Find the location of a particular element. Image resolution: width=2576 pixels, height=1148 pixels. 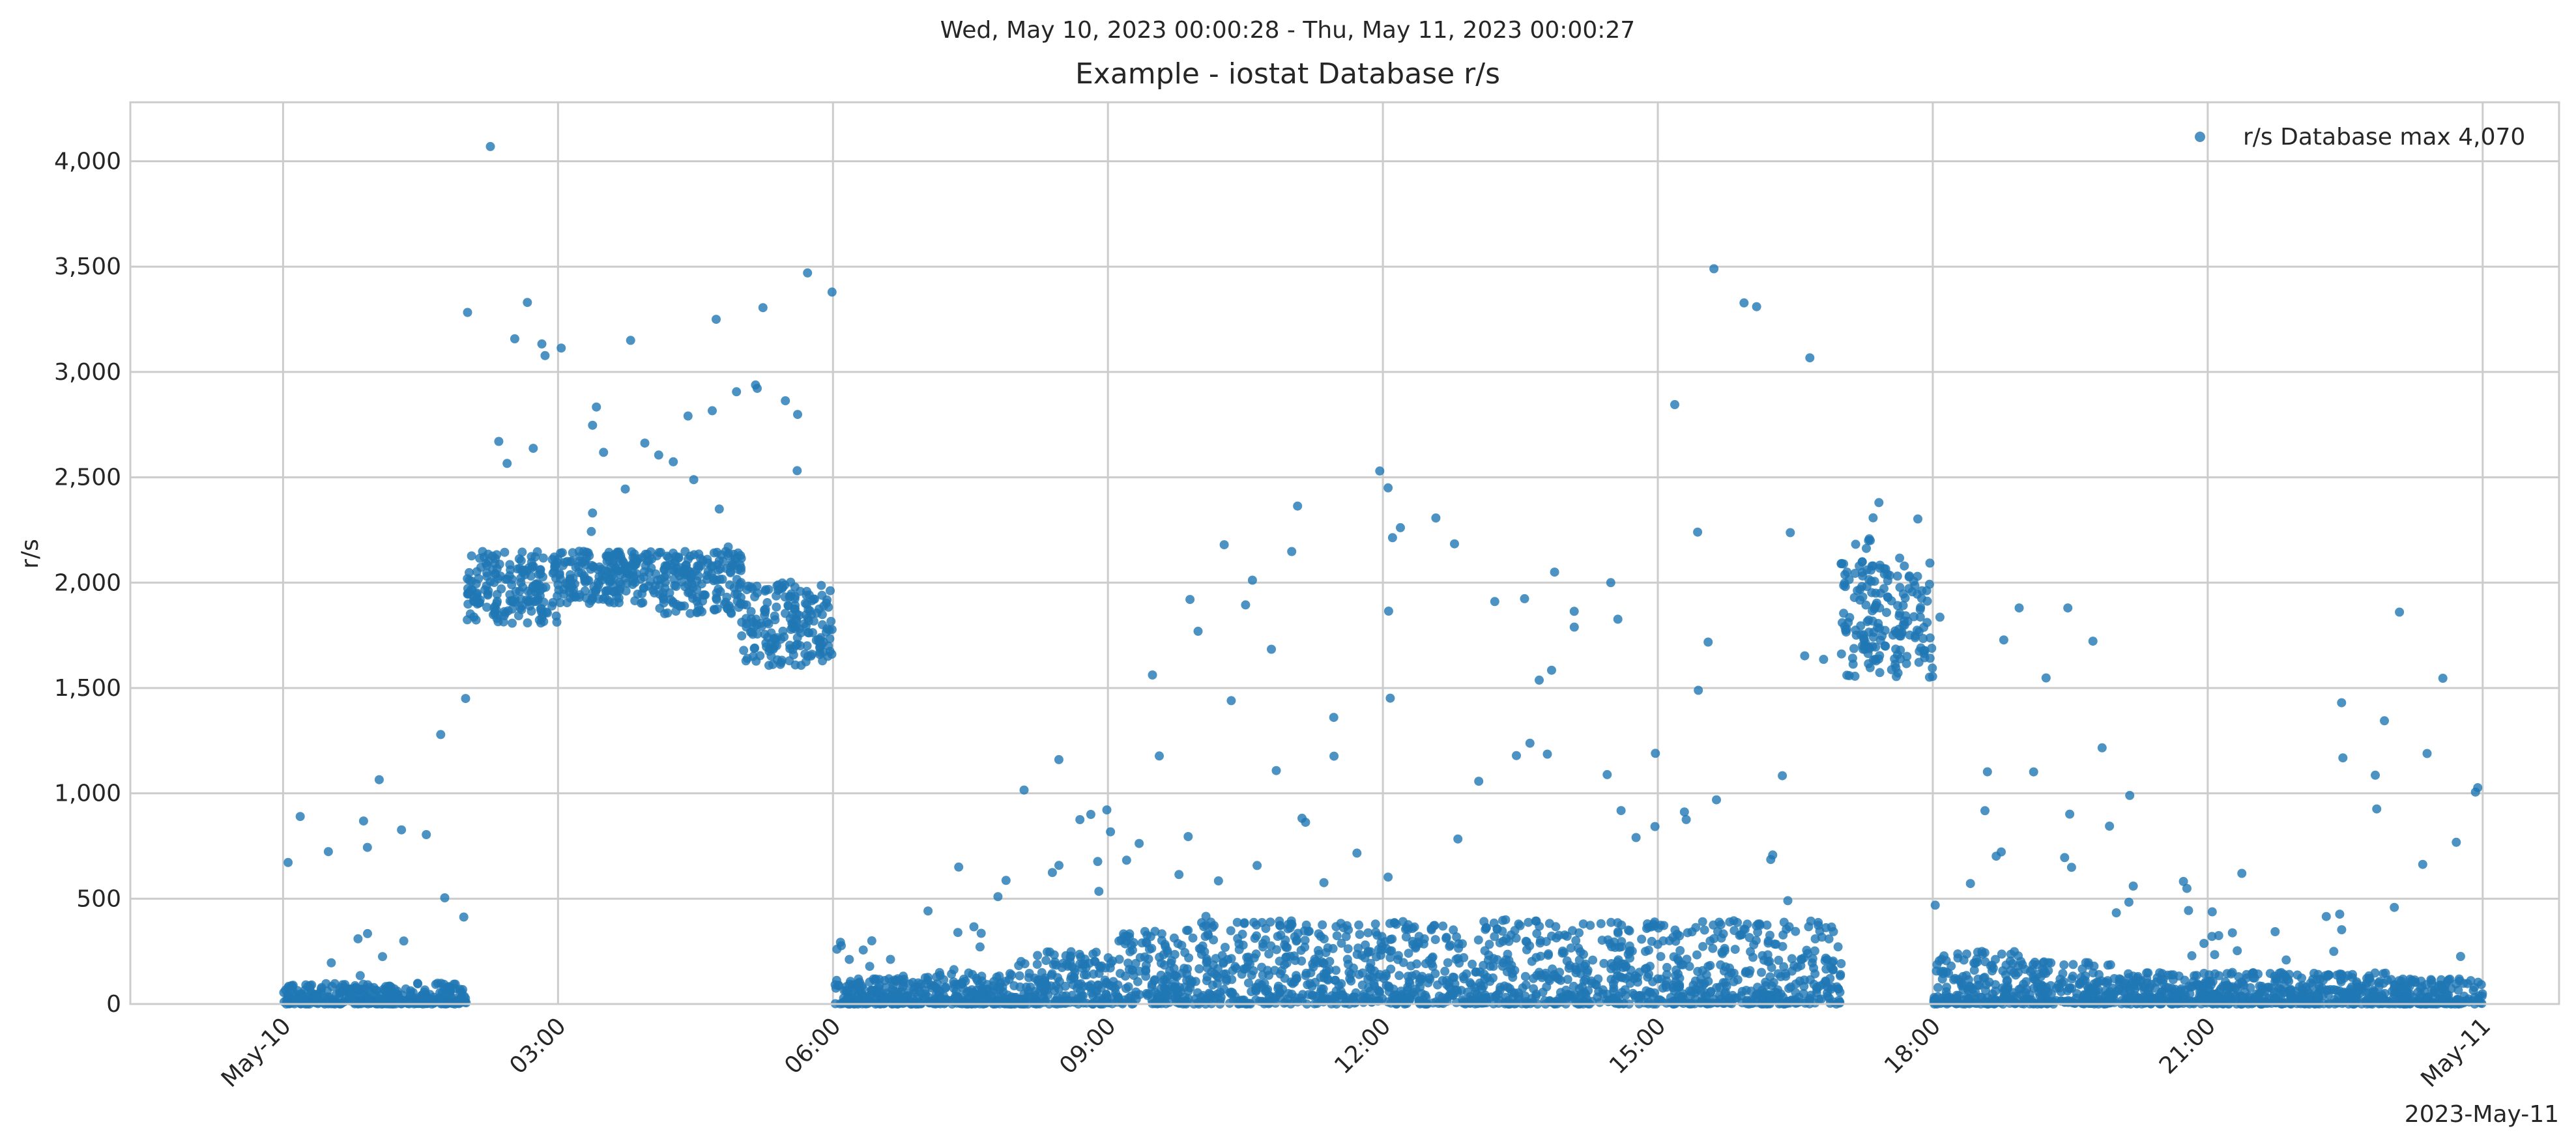

y-tick-label: 4,000 is located at coordinates (88, 162).